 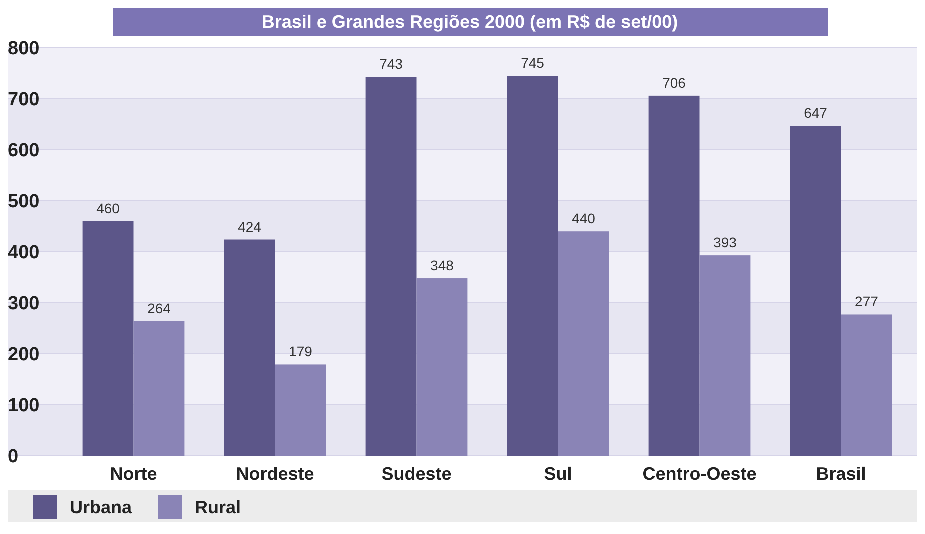 What do you see at coordinates (301, 352) in the screenshot?
I see `data-label: 179` at bounding box center [301, 352].